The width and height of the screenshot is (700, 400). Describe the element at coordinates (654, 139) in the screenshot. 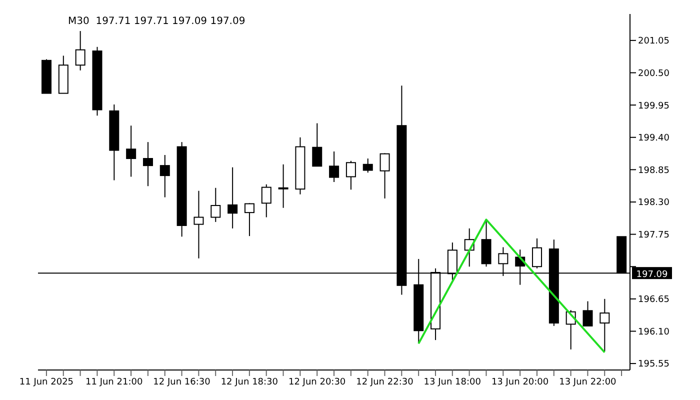

I see `y-tick-label: 199.40` at that location.